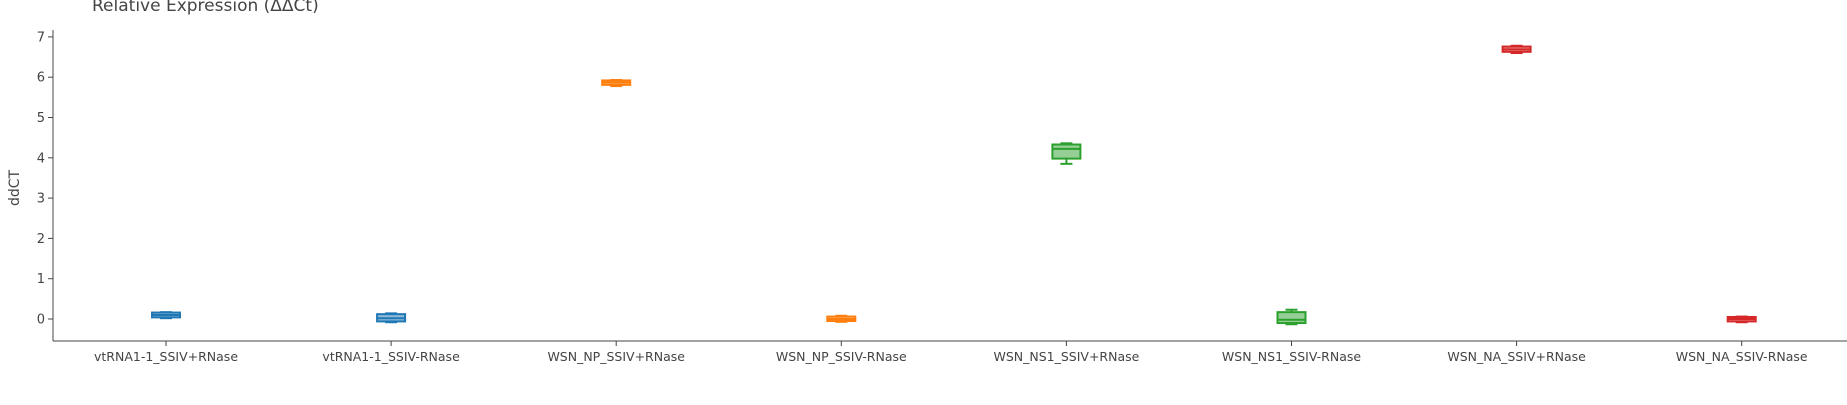  What do you see at coordinates (1742, 356) in the screenshot?
I see `x-tick-label: WSN_NA_SSIV-RNase` at bounding box center [1742, 356].